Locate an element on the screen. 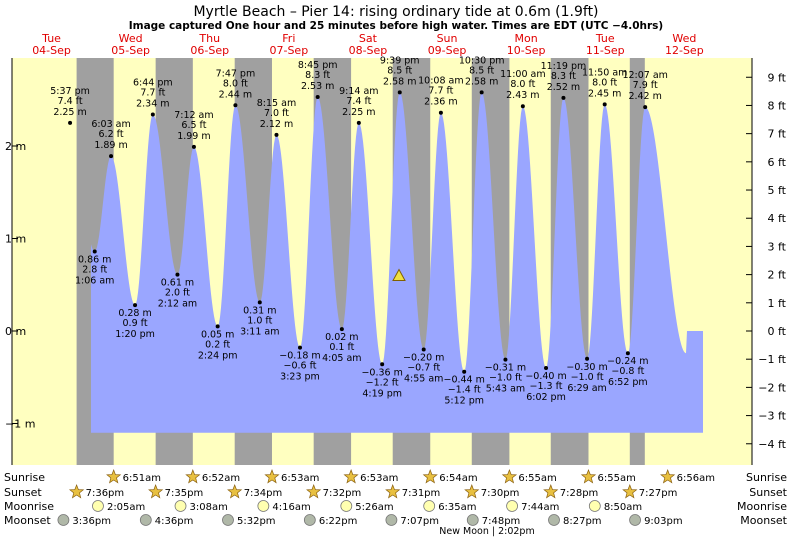 The image size is (793, 539). moonset-entry: 7:48pm is located at coordinates (493, 520).